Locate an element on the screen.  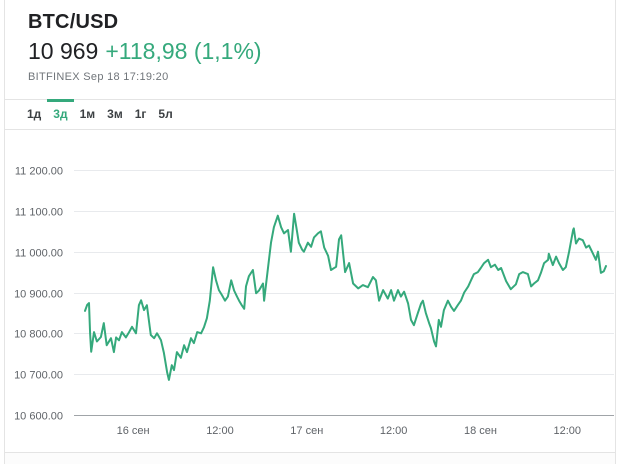
instrument-title: BTC/USD is located at coordinates (73, 22).